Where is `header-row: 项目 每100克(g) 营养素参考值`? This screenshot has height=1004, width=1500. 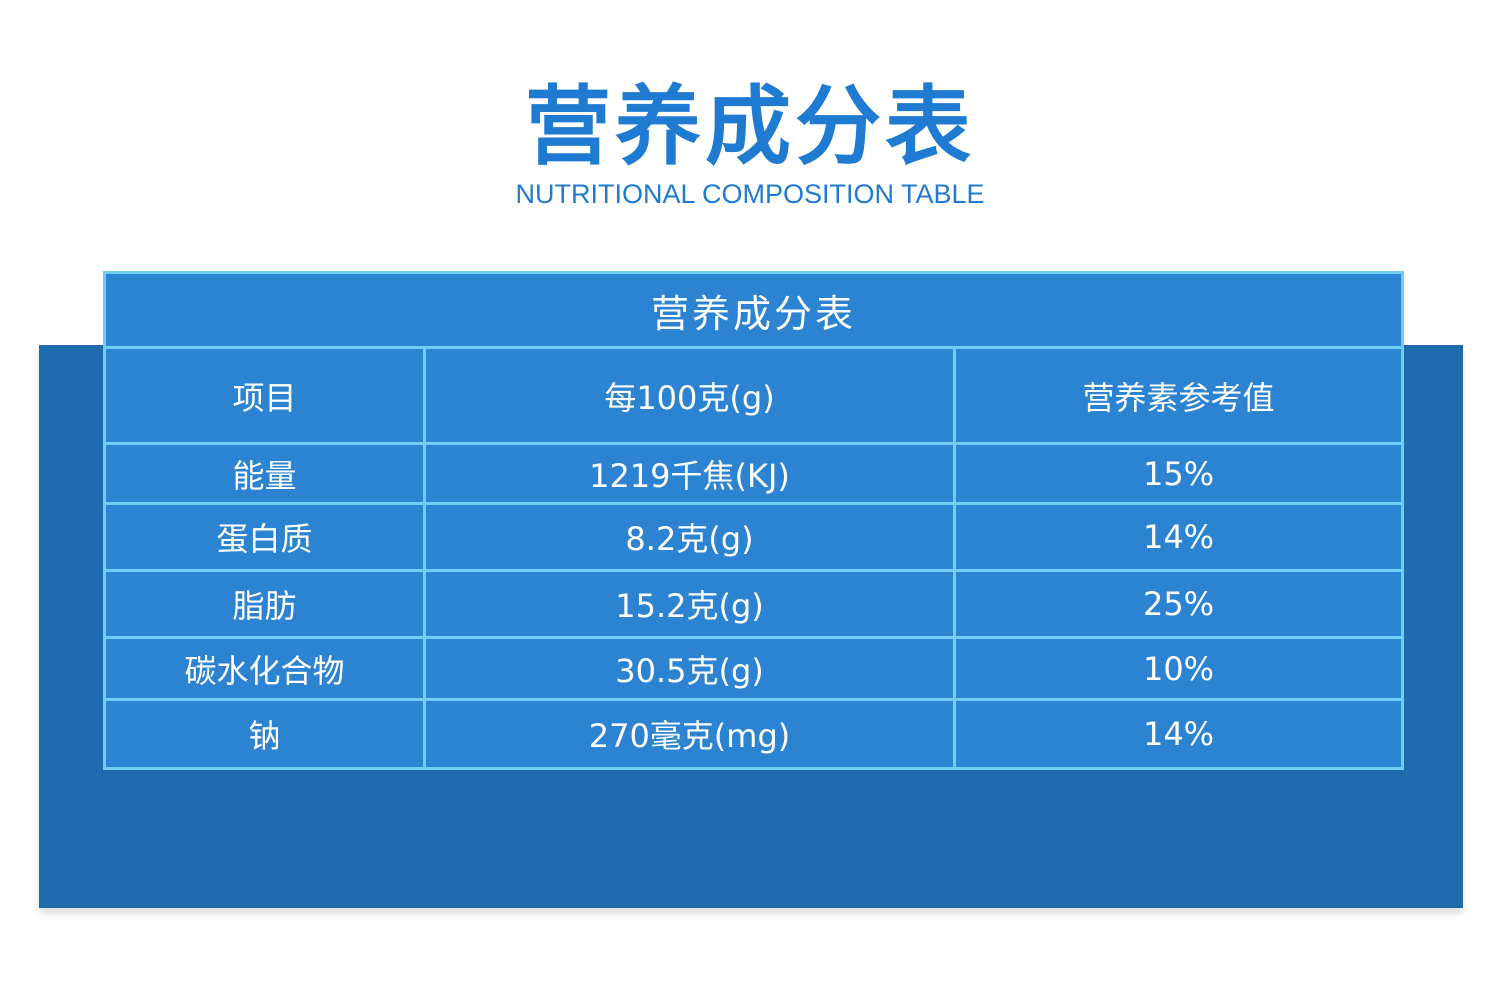
header-row: 项目 每100克(g) 营养素参考值 is located at coordinates (754, 395).